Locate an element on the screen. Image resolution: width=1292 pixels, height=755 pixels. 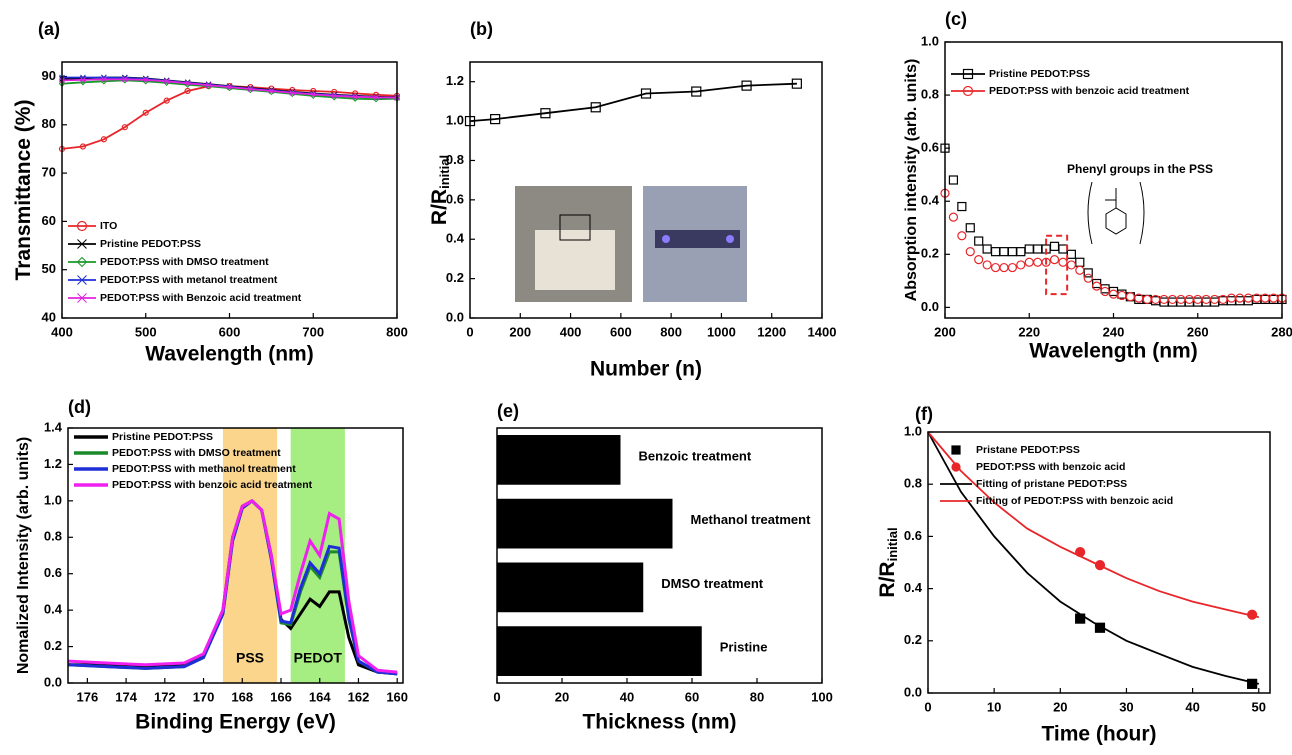
x-tick-label: 260 is located at coordinates (1198, 331).